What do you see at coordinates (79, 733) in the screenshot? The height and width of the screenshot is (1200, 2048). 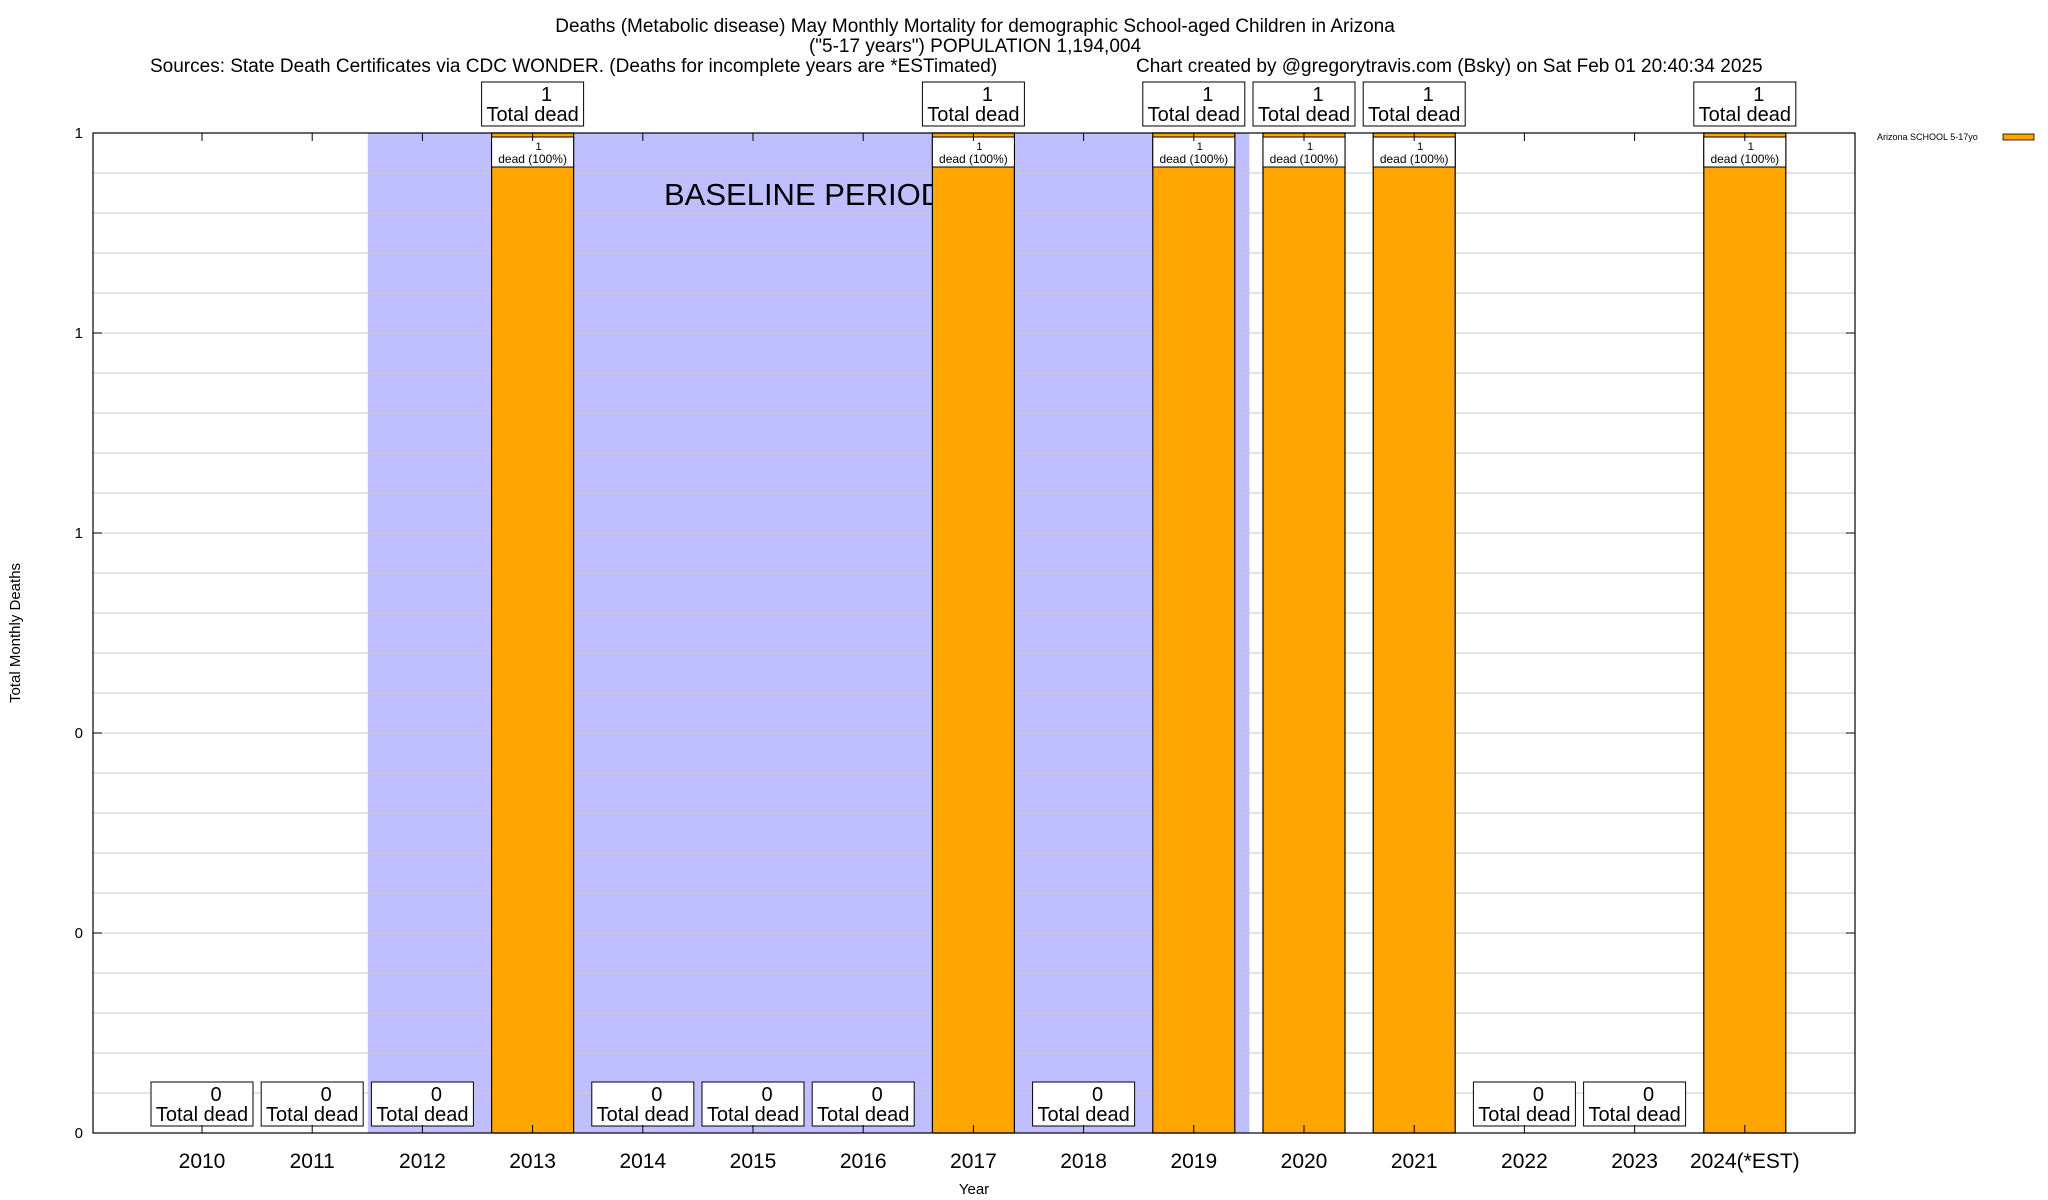 I see `y-tick-label-2: 0` at bounding box center [79, 733].